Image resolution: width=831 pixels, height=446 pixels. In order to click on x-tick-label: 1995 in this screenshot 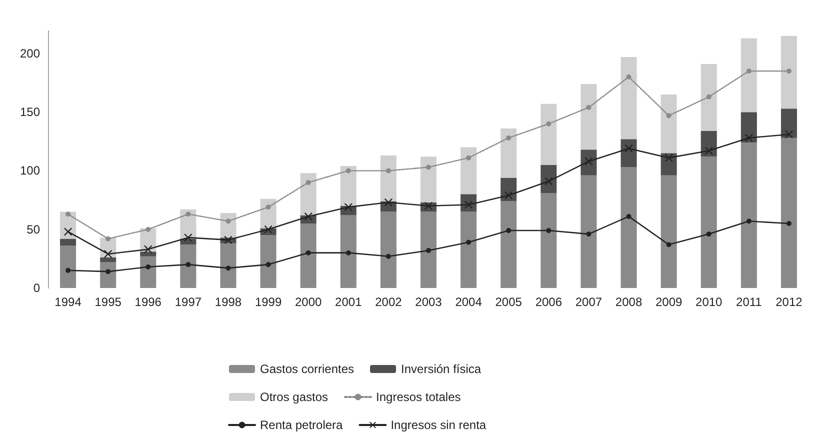, I will do `click(108, 302)`.